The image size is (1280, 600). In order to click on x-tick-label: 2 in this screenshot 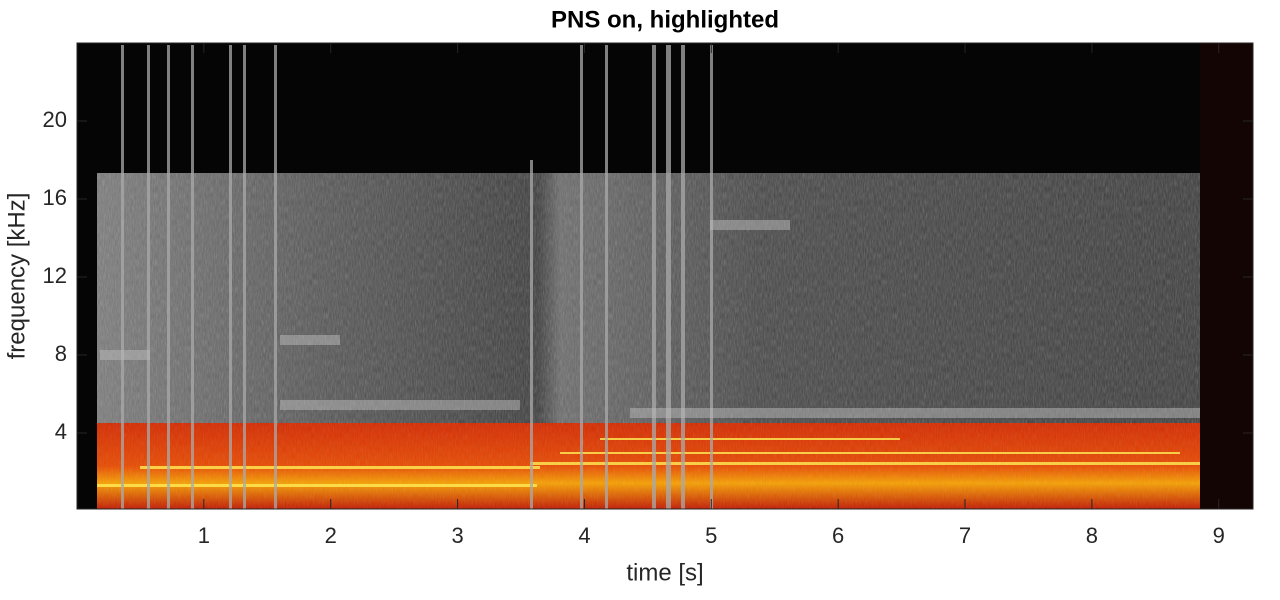, I will do `click(331, 535)`.